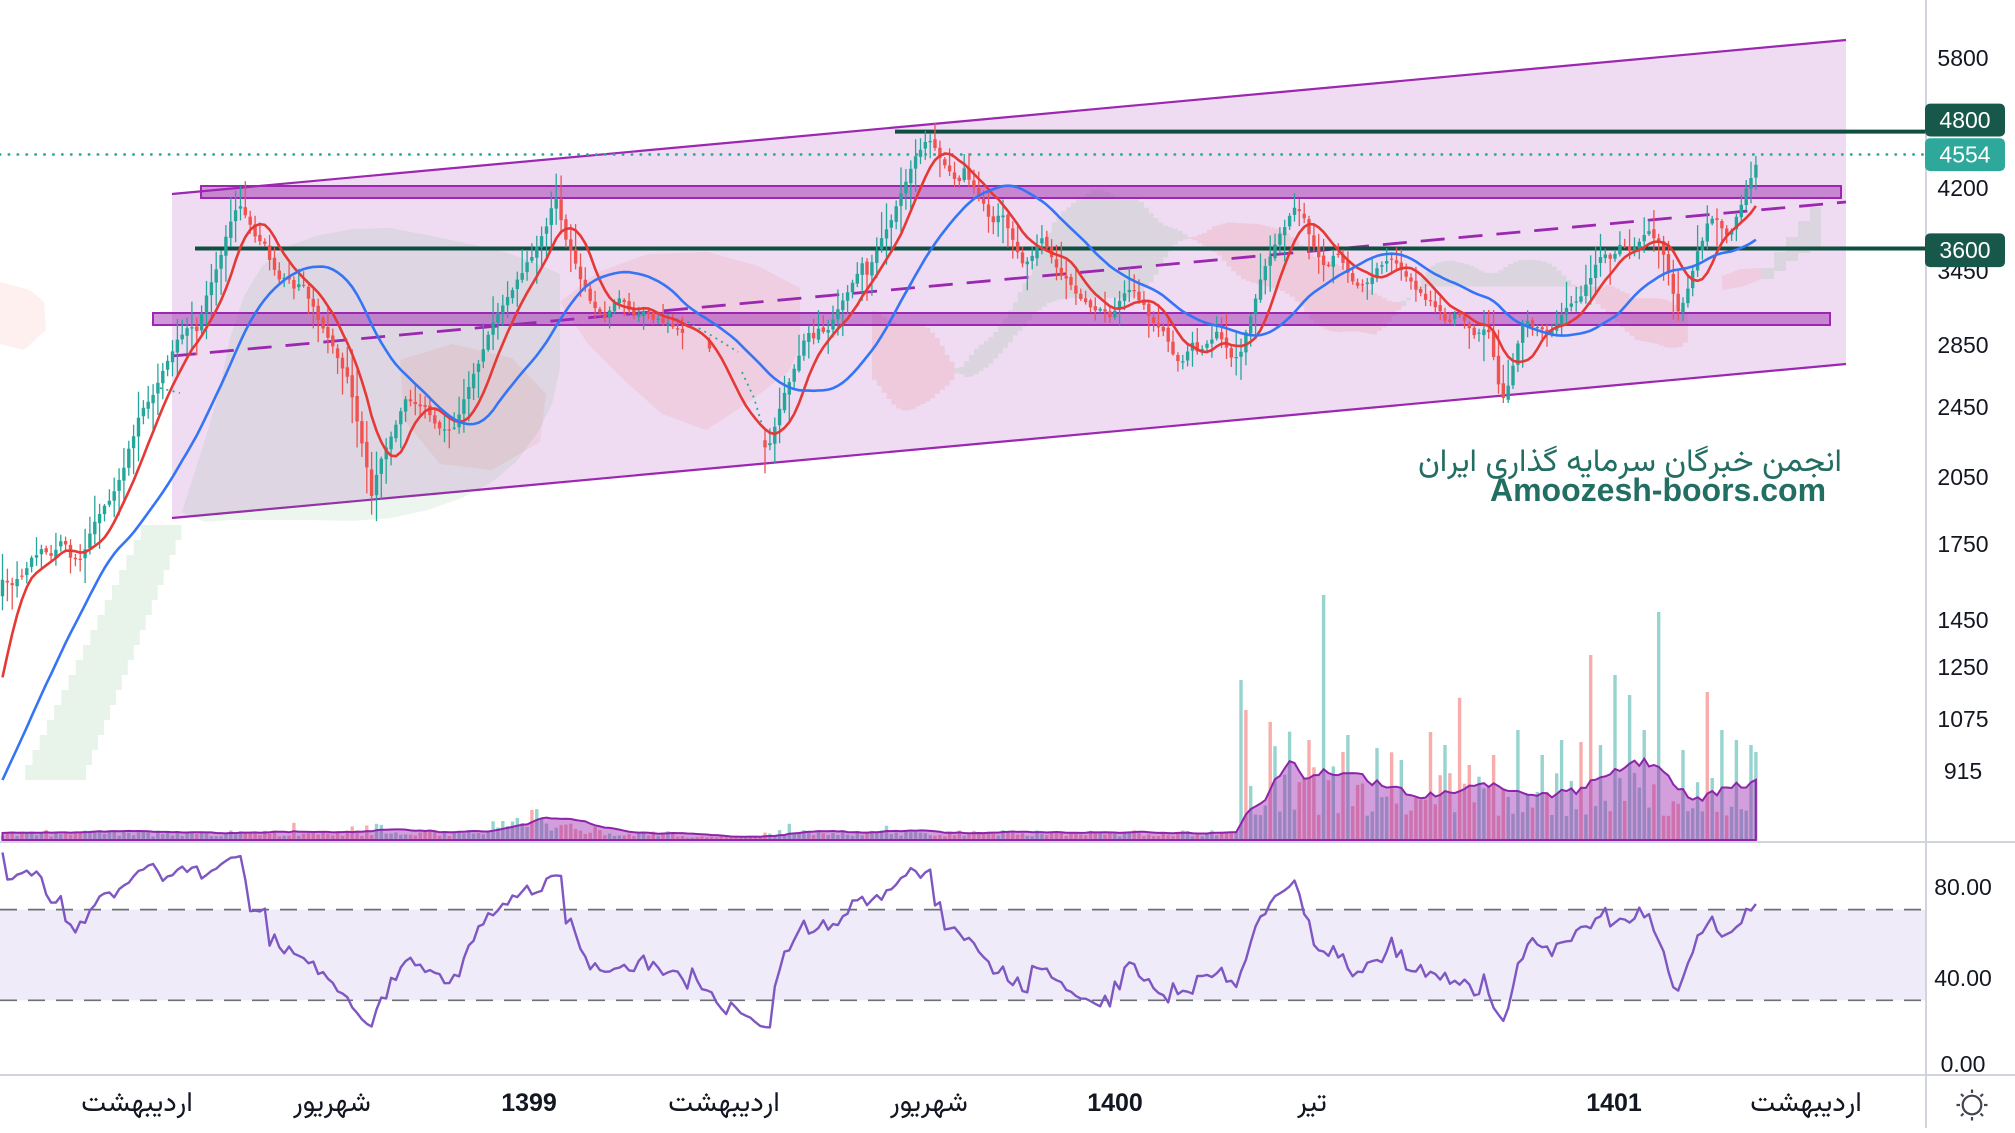 The width and height of the screenshot is (2015, 1133). I want to click on svg-text: 1399, so click(529, 1103).